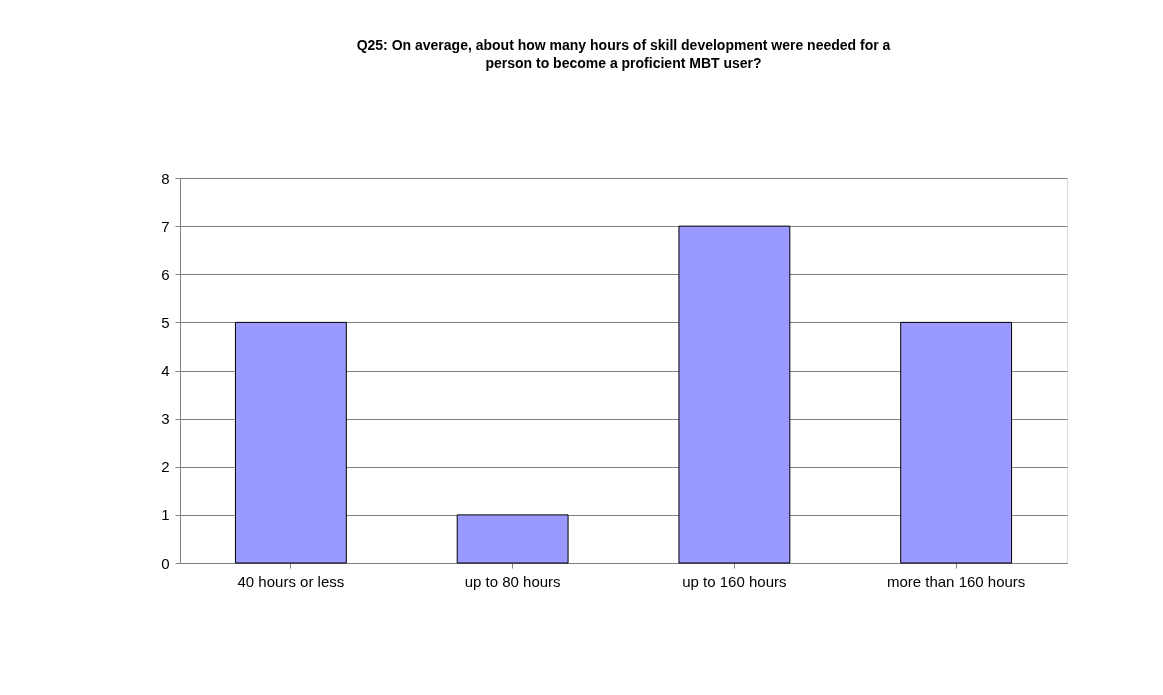  What do you see at coordinates (165, 467) in the screenshot?
I see `y-tick-label: 2` at bounding box center [165, 467].